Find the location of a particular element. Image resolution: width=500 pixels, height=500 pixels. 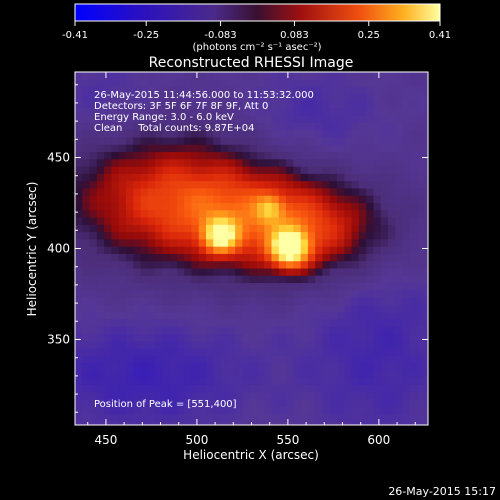

y-tick-label: 400 is located at coordinates (58, 249).